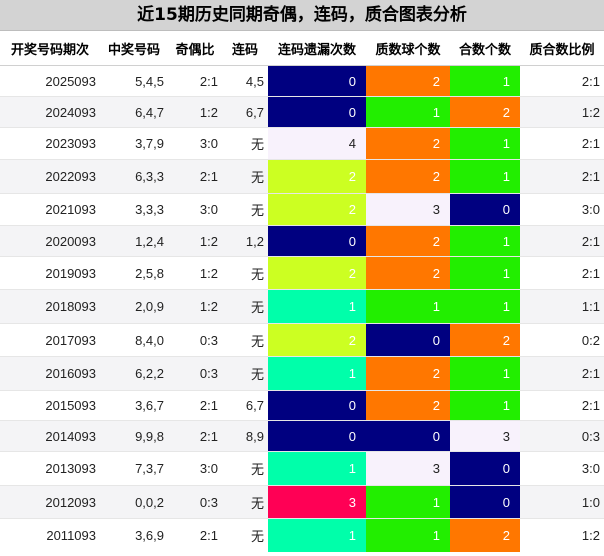 The image size is (604, 556). I want to click on prime-composite-ratio-cell: 1:1, so click(562, 306).